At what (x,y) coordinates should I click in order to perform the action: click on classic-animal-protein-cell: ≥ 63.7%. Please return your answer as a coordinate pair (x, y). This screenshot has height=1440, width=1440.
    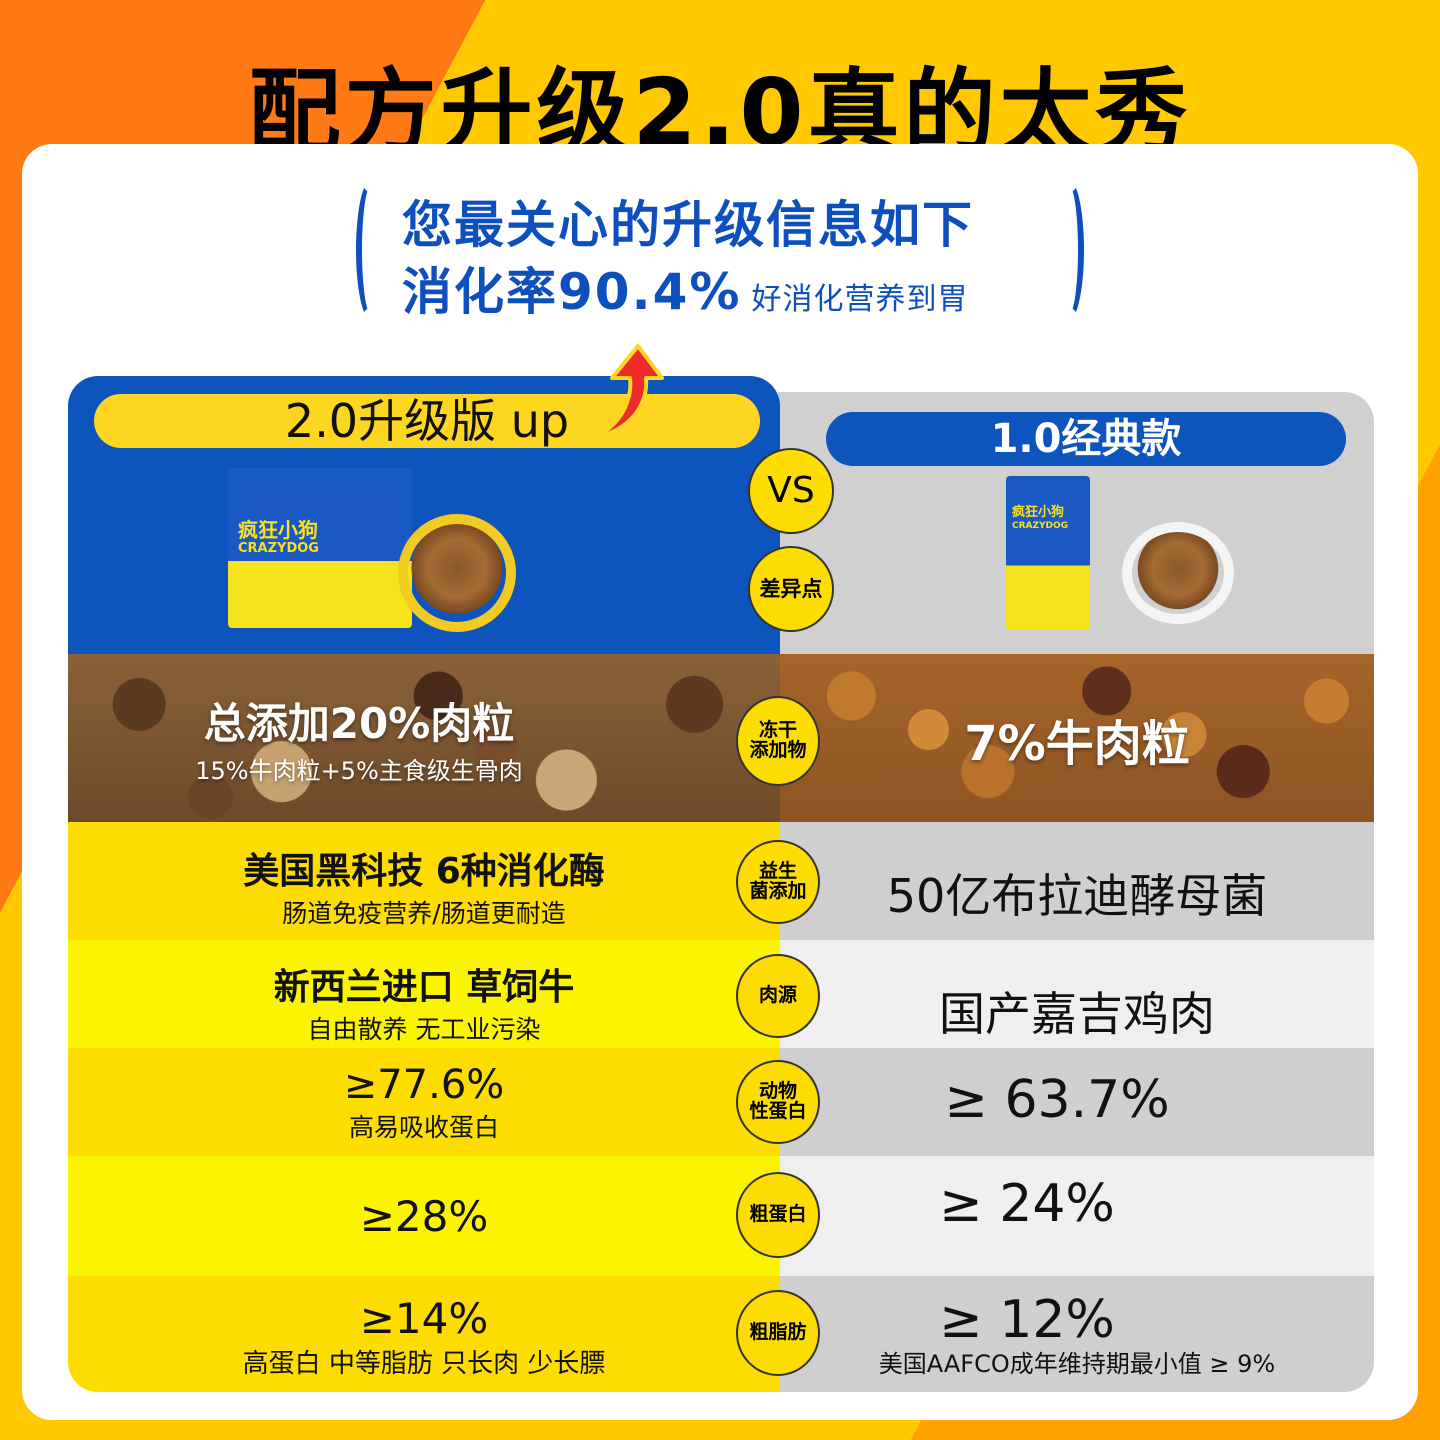
    Looking at the image, I should click on (1077, 1102).